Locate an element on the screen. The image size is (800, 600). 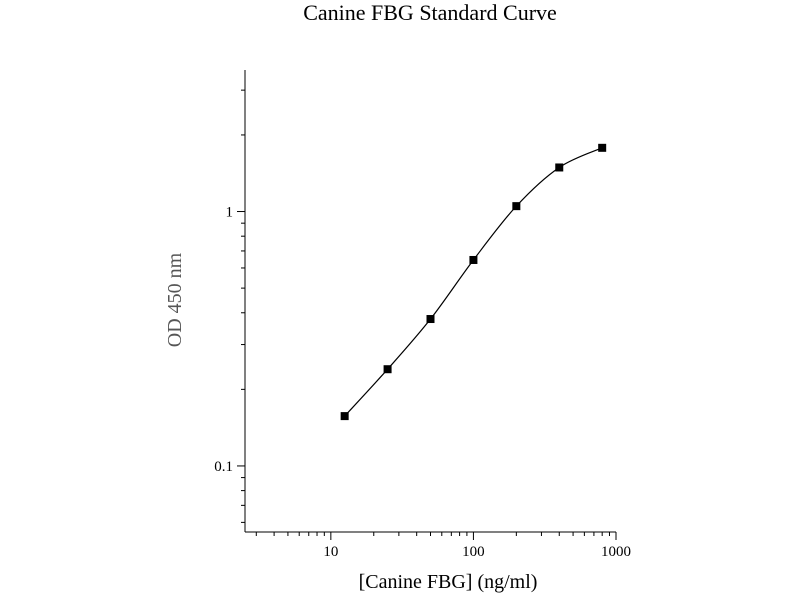
curve-layer is located at coordinates (473, 282).